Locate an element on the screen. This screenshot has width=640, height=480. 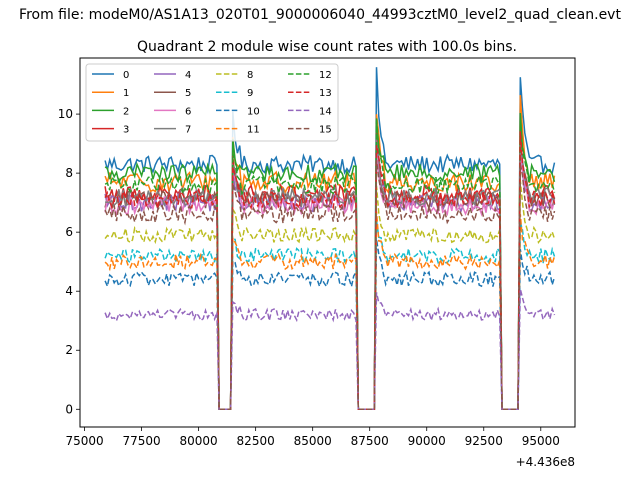
legend-item: 5 is located at coordinates (172, 93).